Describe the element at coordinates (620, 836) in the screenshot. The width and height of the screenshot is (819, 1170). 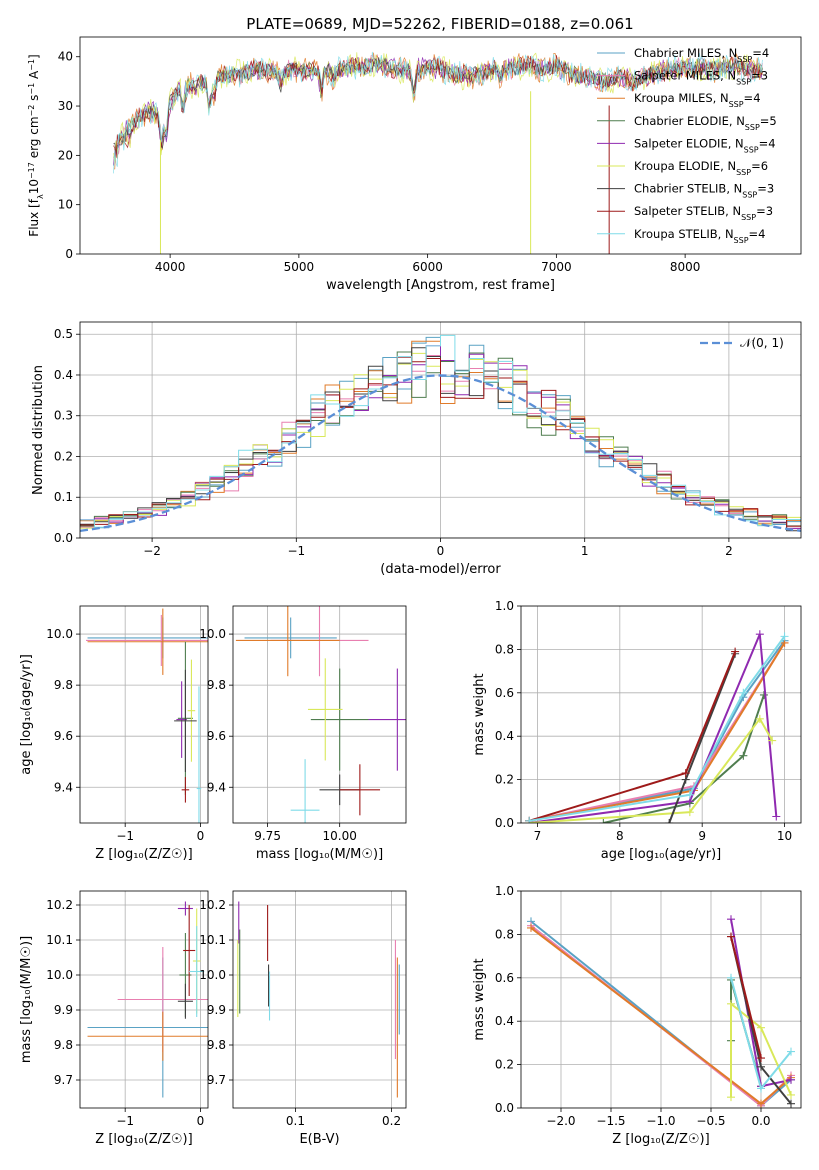
I see `x-tick-label: 8` at that location.